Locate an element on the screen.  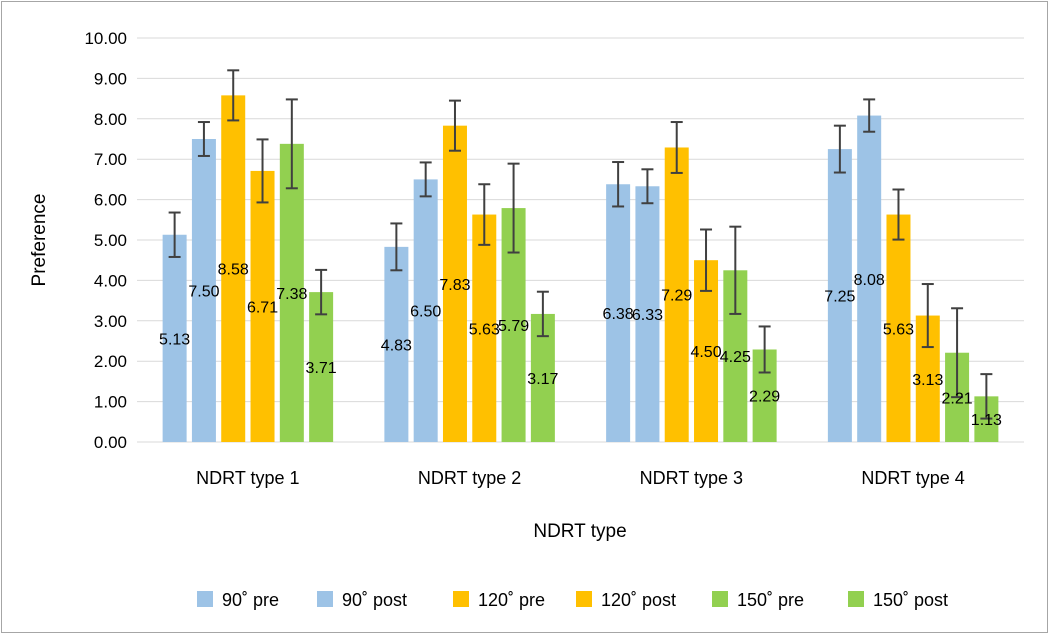
y-tick-label: 10.00 is located at coordinates (105, 38).